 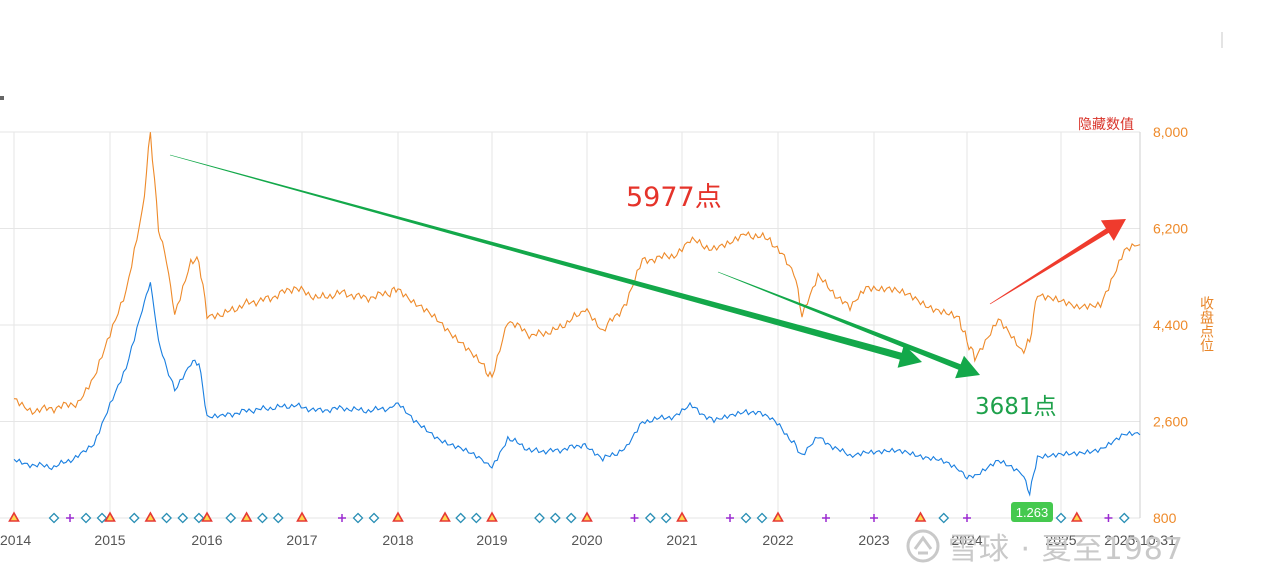 I want to click on snowball-logo-icon, so click(x=923, y=546).